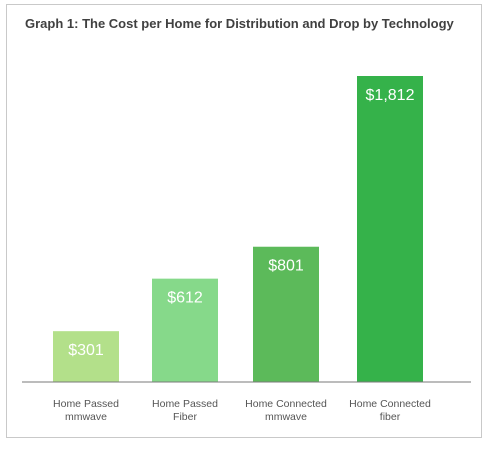 This screenshot has height=456, width=499. What do you see at coordinates (185, 417) in the screenshot?
I see `category-label-2-line-2: Fiber` at bounding box center [185, 417].